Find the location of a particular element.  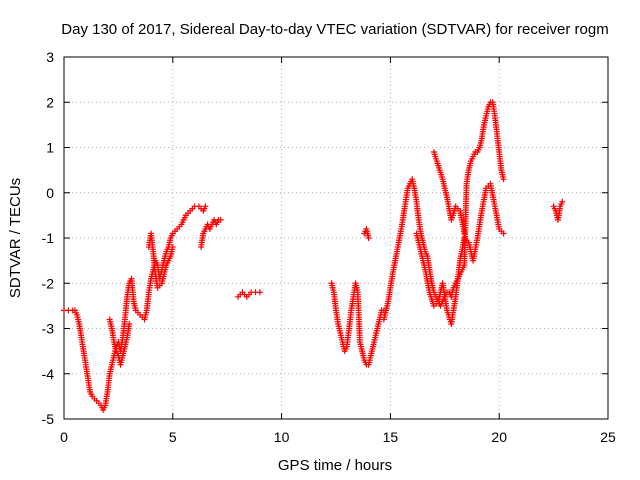

x-tick-labels: 0 5 10 15 20 25 is located at coordinates (338, 437).